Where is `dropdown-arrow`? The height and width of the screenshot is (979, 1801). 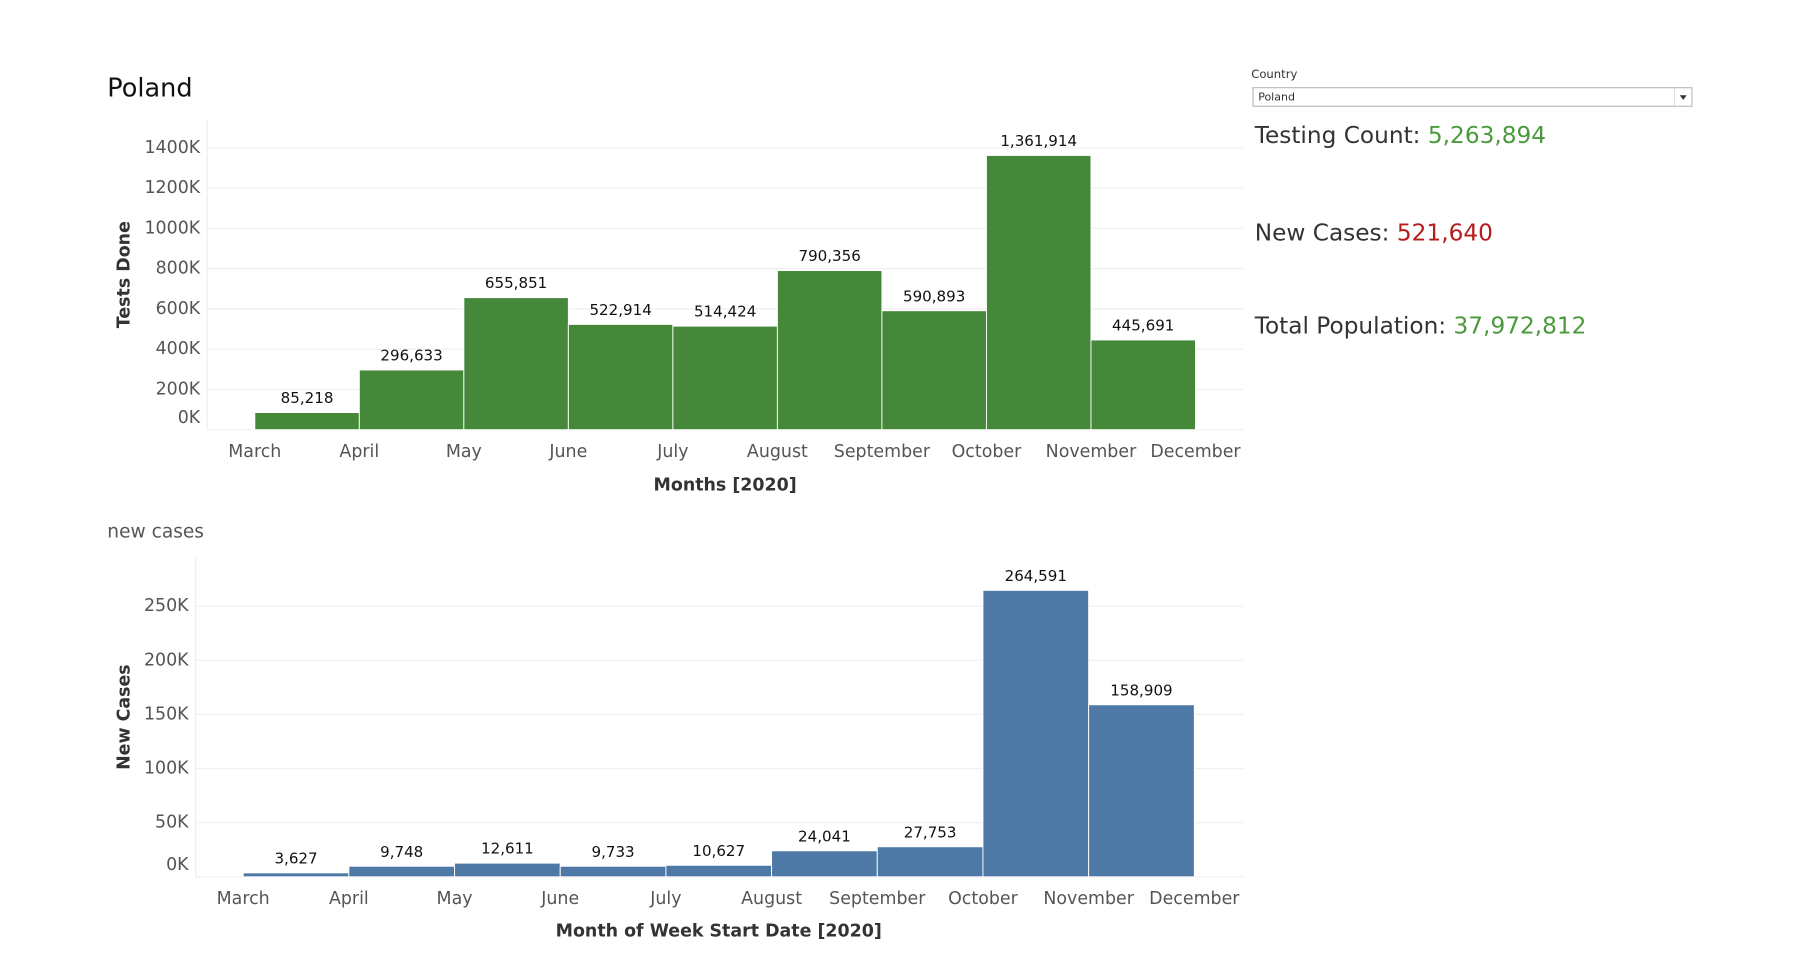 dropdown-arrow is located at coordinates (1683, 97).